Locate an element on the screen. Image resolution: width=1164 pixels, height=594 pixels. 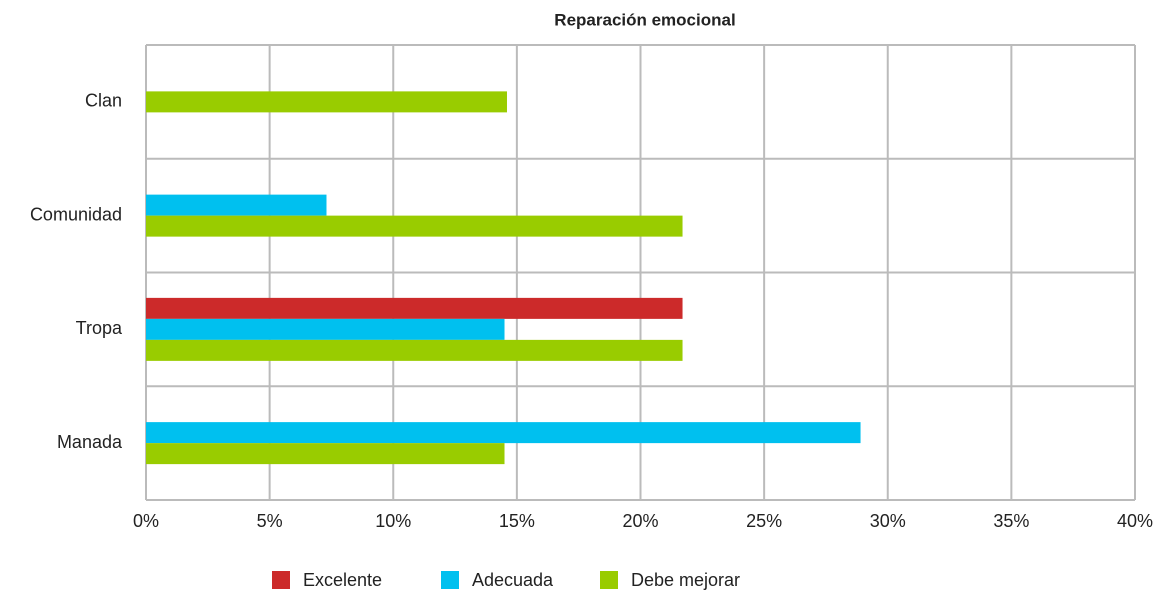
y-tick-label: Tropa is located at coordinates (99, 328).